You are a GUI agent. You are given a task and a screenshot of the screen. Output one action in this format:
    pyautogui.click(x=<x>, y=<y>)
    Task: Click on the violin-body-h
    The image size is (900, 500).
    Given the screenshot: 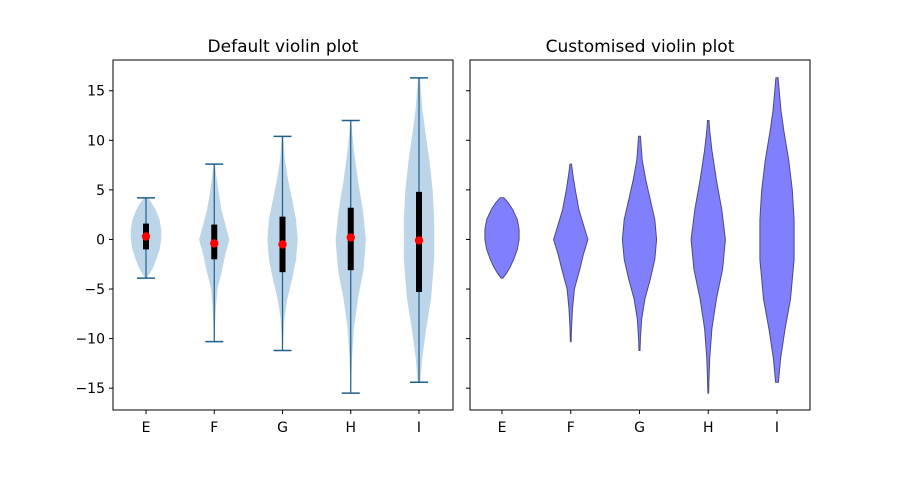 What is the action you would take?
    pyautogui.click(x=708, y=257)
    